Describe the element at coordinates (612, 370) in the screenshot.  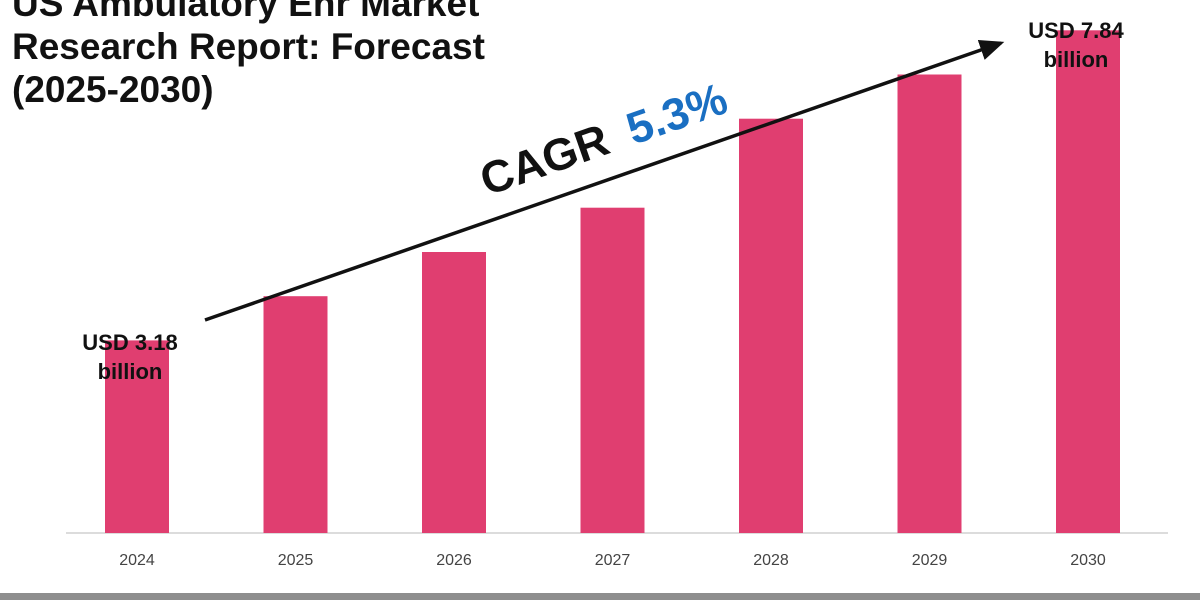
I see `bar-2027` at that location.